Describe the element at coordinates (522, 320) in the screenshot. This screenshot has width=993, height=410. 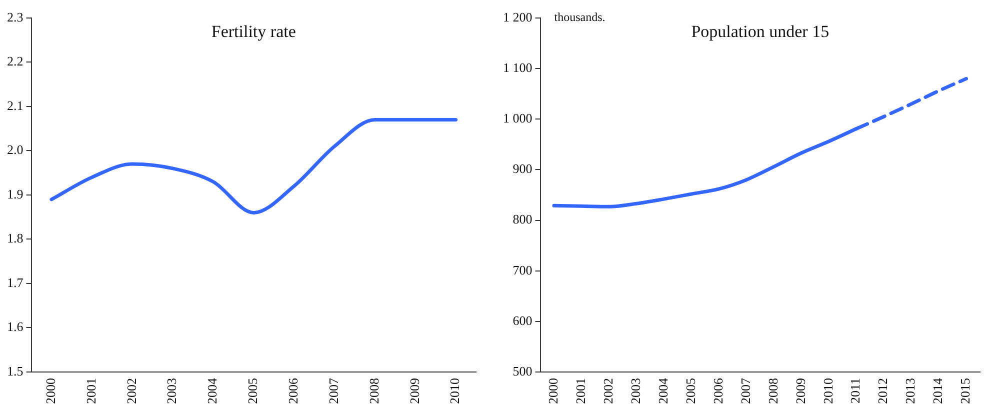
I see `y-tick-label: 600` at that location.